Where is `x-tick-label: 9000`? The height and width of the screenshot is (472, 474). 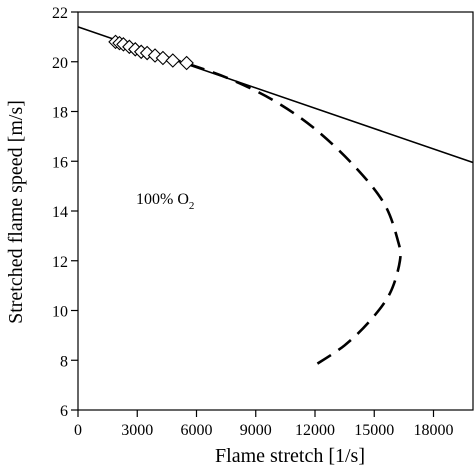
x-tick-label: 9000 is located at coordinates (256, 430).